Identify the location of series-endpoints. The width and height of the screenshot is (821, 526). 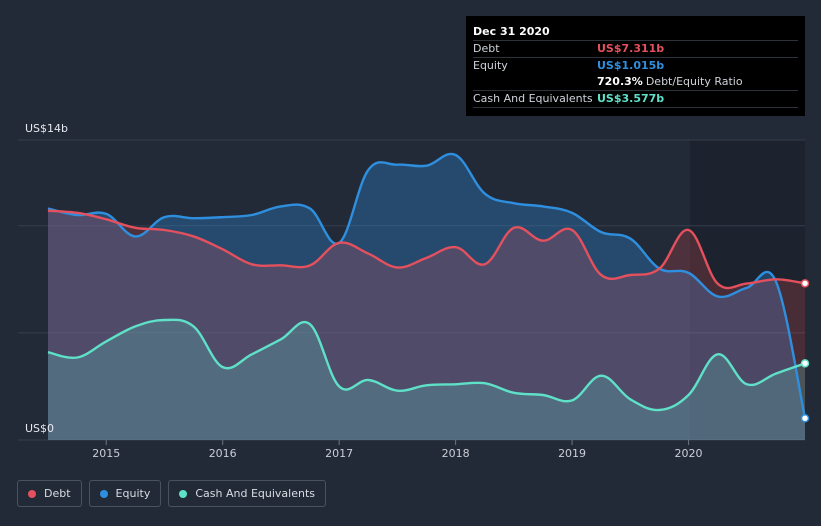
(805, 351).